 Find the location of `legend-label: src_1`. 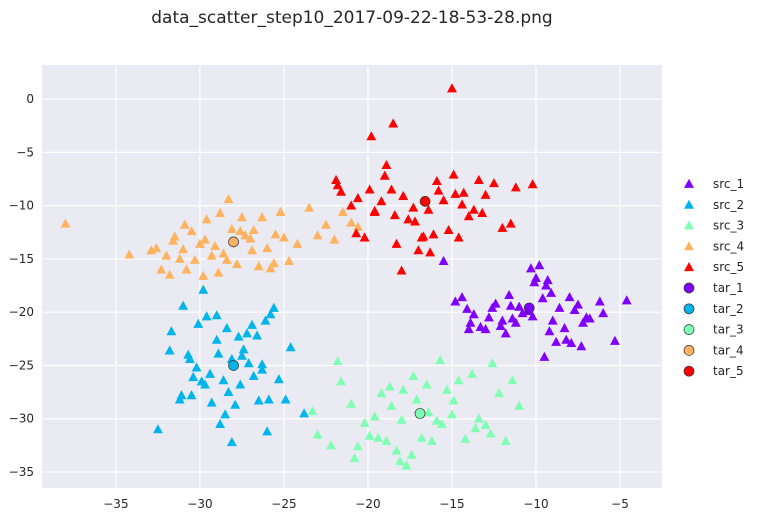

legend-label: src_1 is located at coordinates (728, 184).